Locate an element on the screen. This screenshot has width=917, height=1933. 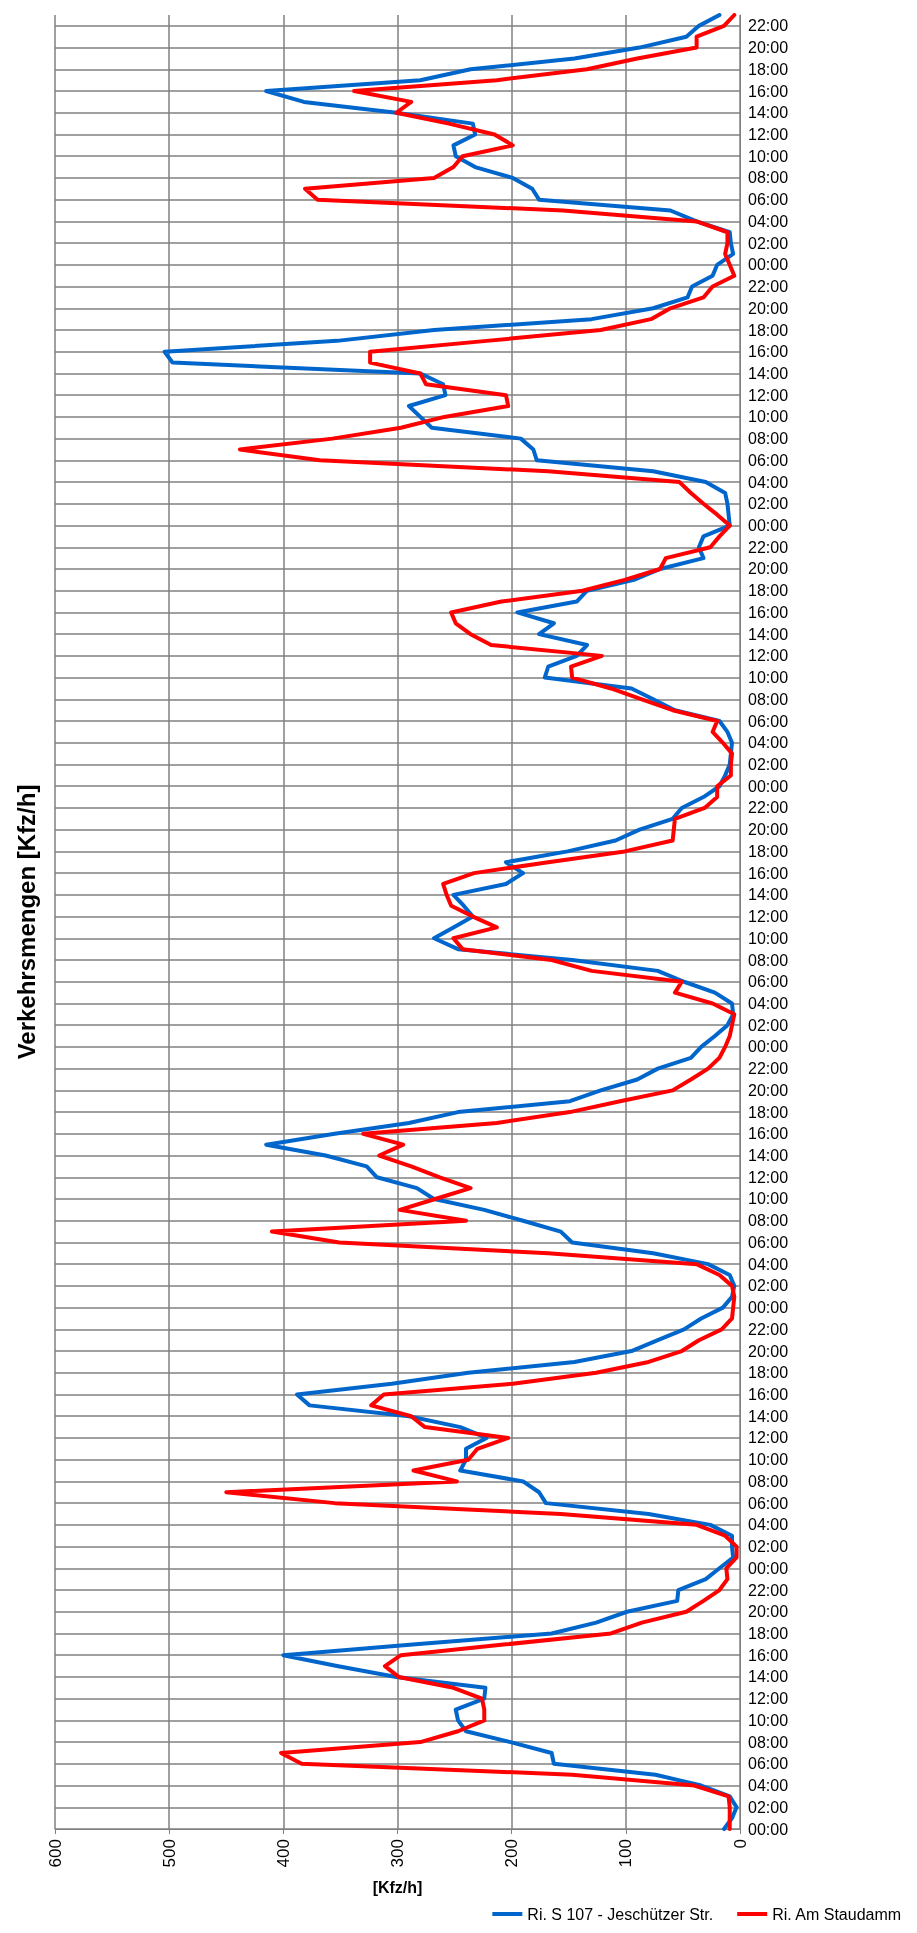
x-axis-title: [Kfz/h] is located at coordinates (397, 1887).